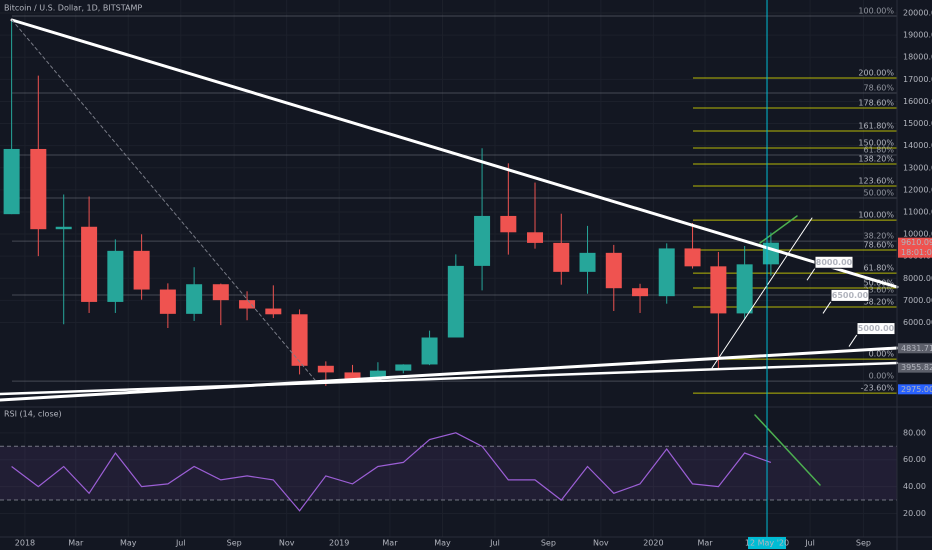 Image resolution: width=932 pixels, height=550 pixels. Describe the element at coordinates (850, 295) in the screenshot. I see `callout-label: 6500.00` at that location.